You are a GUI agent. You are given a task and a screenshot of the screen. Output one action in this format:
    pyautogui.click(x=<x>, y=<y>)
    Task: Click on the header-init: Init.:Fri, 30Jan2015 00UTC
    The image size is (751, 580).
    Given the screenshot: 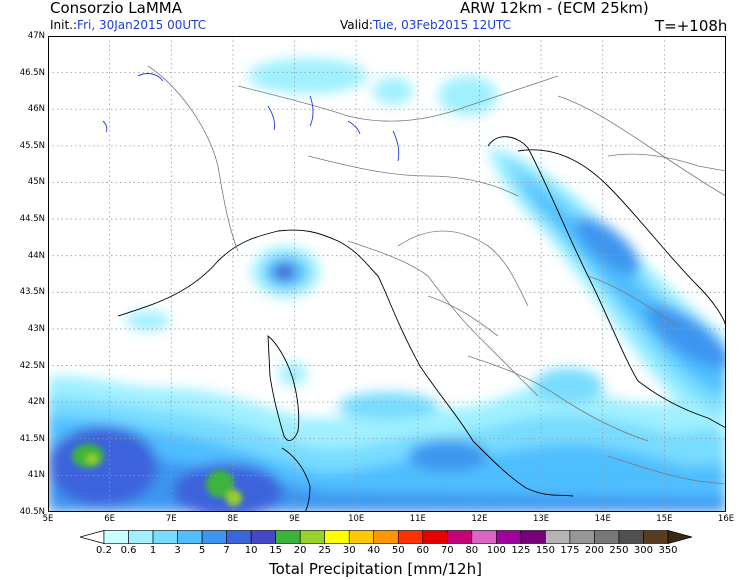 What is the action you would take?
    pyautogui.click(x=128, y=25)
    